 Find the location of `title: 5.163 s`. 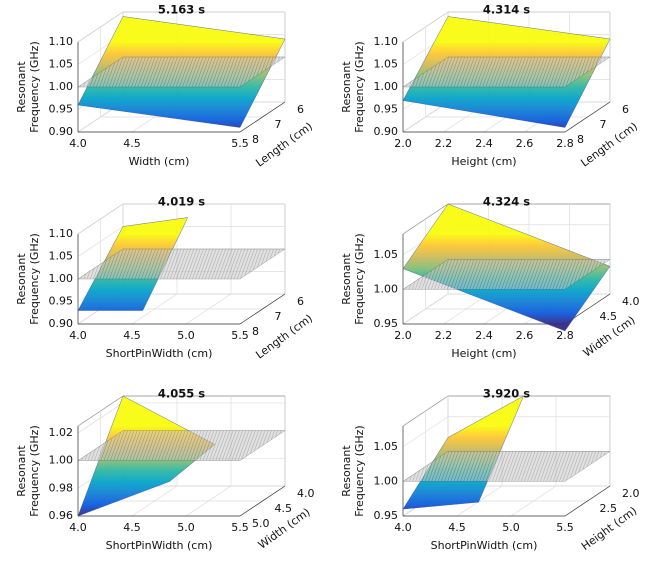

title: 5.163 s is located at coordinates (181, 10).